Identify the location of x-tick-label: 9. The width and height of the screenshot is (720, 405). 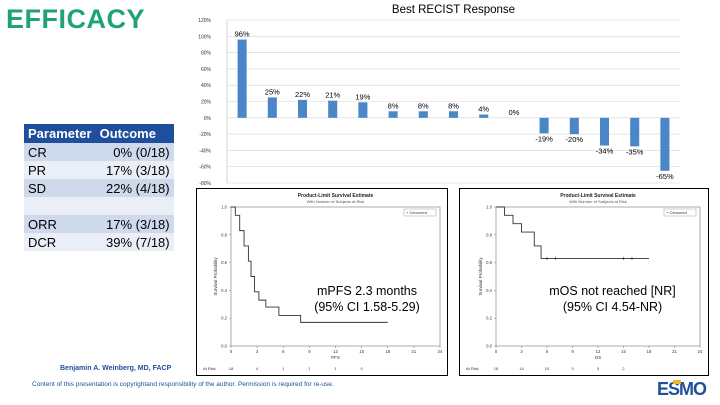
(572, 351).